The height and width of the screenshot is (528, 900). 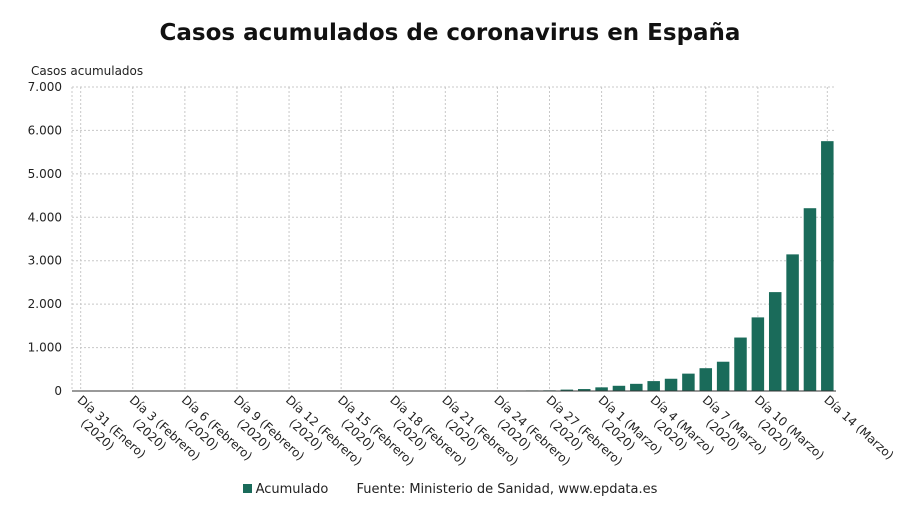 What do you see at coordinates (45, 239) in the screenshot?
I see `y-axis-ticks: 0 1.000 2.000 3.000 4.000 5.000 6.000 7.000` at bounding box center [45, 239].